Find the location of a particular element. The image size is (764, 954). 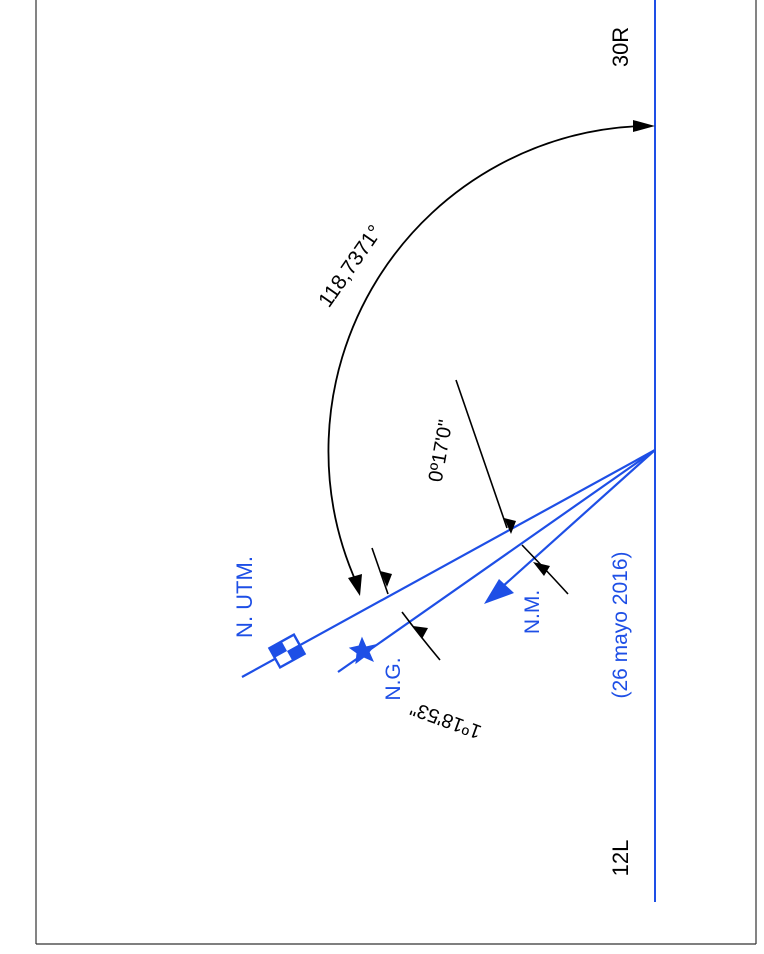

magnetic-offset-label: 0º17'0" is located at coordinates (441, 451).